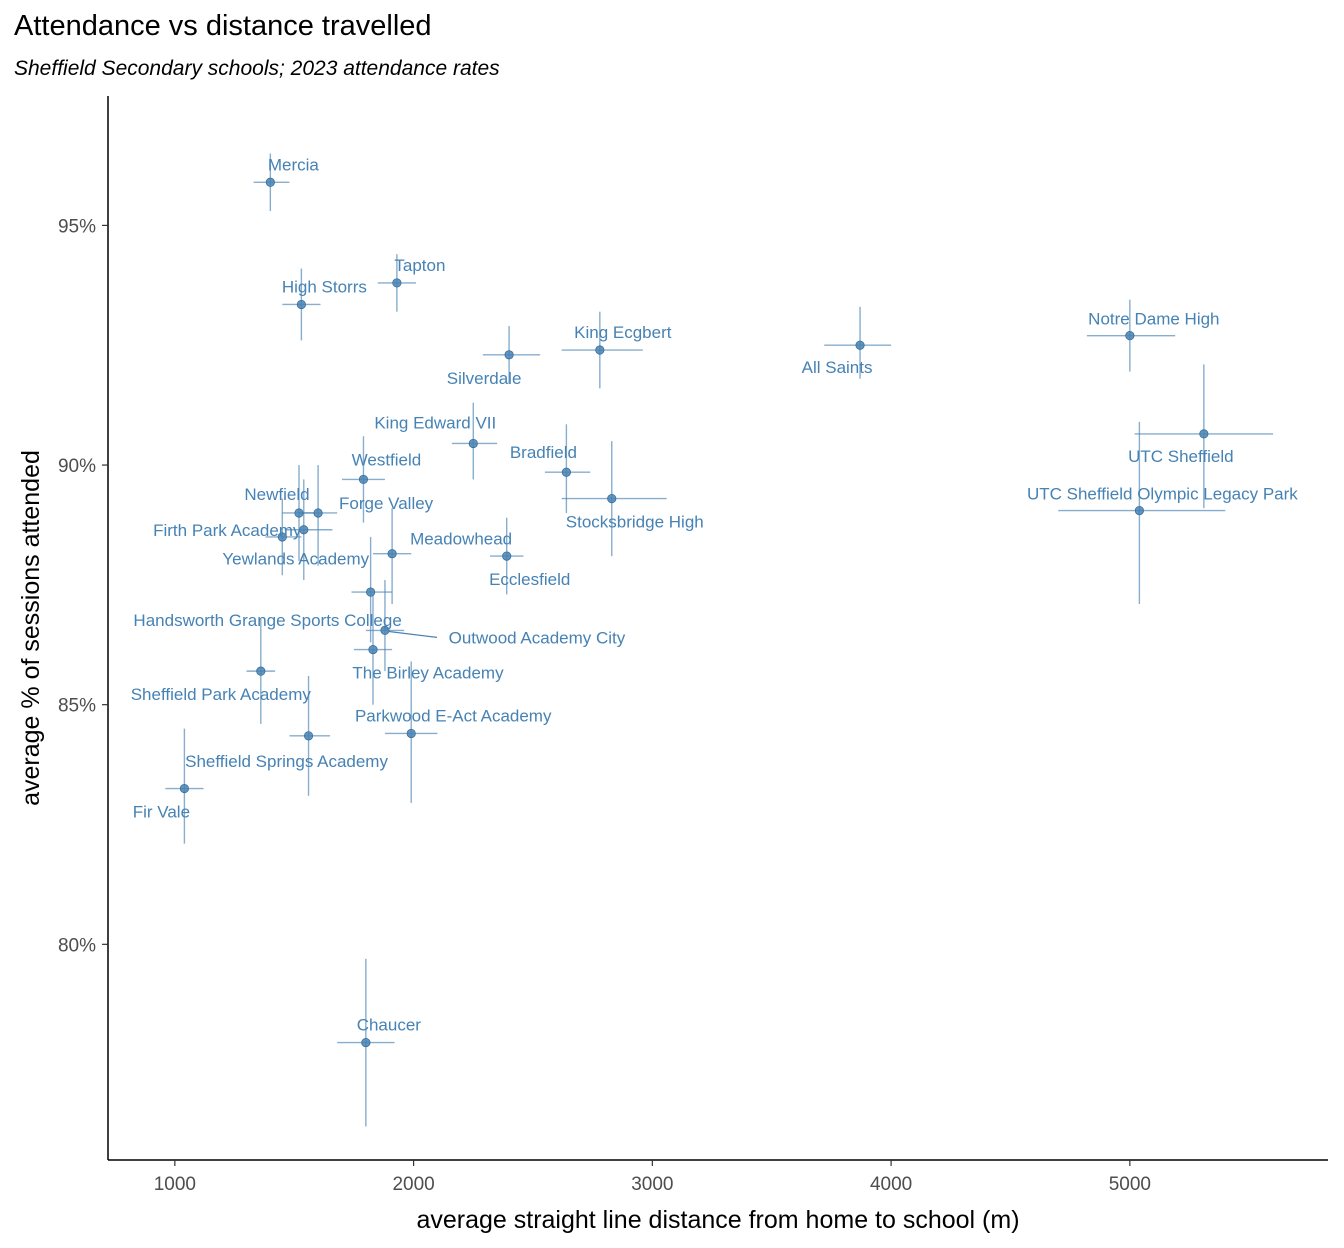 The height and width of the screenshot is (1248, 1344). Describe the element at coordinates (294, 164) in the screenshot. I see `point-label: Mercia` at that location.